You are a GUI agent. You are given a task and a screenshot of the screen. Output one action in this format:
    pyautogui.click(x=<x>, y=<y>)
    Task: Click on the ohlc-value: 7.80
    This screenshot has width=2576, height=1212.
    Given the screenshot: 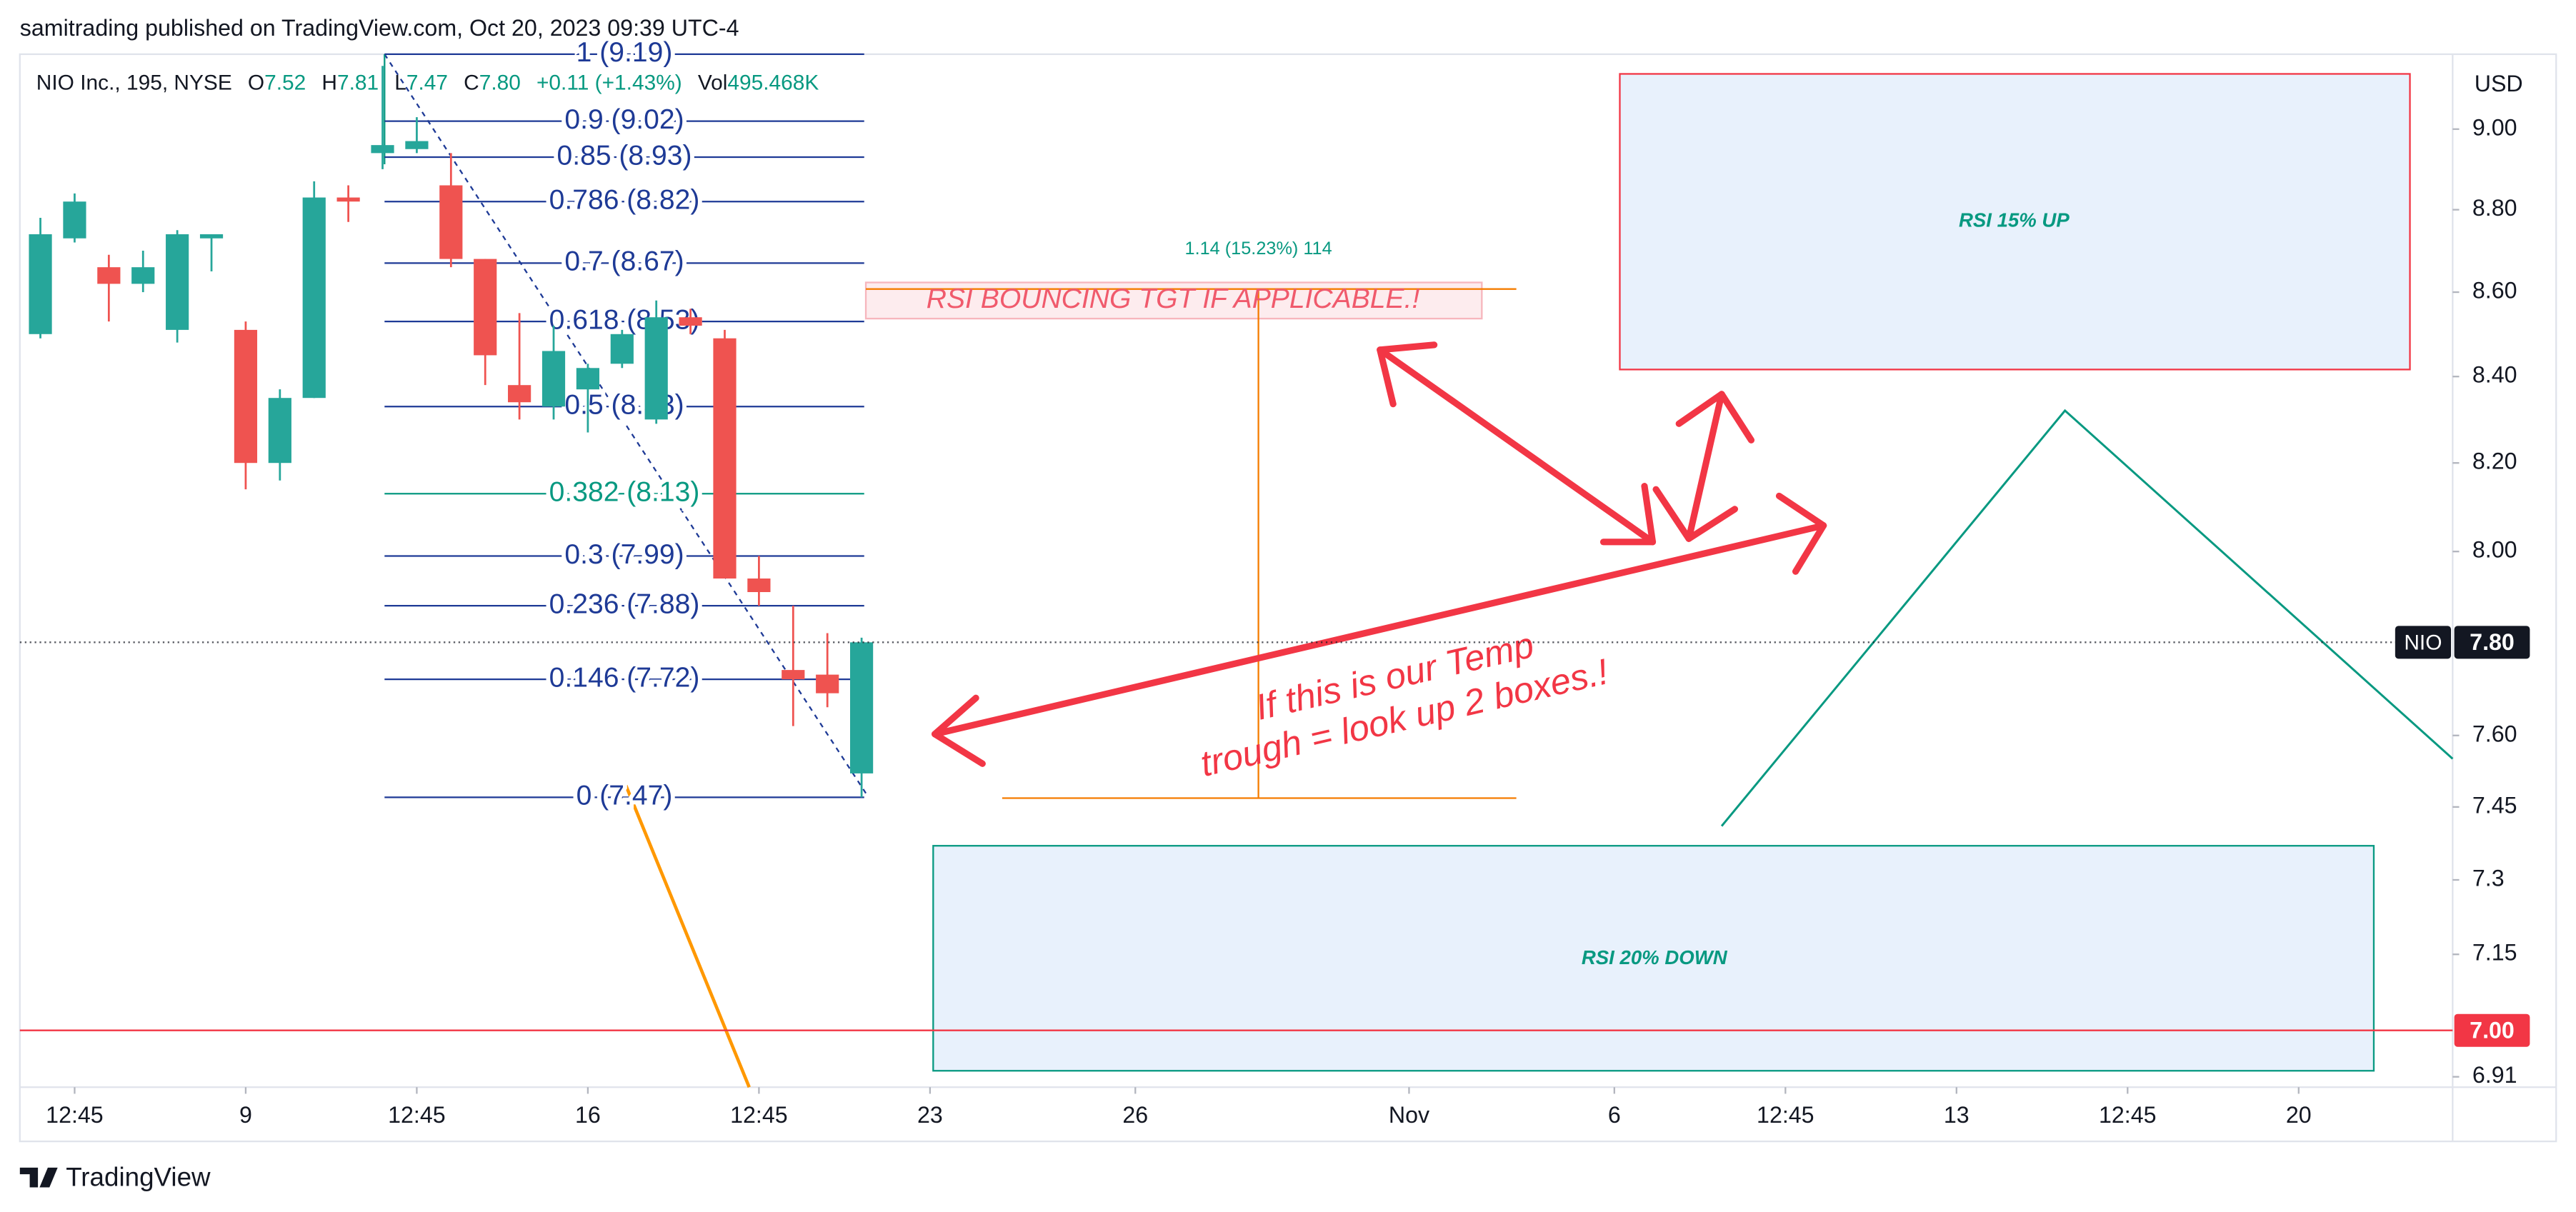 What is the action you would take?
    pyautogui.click(x=500, y=82)
    